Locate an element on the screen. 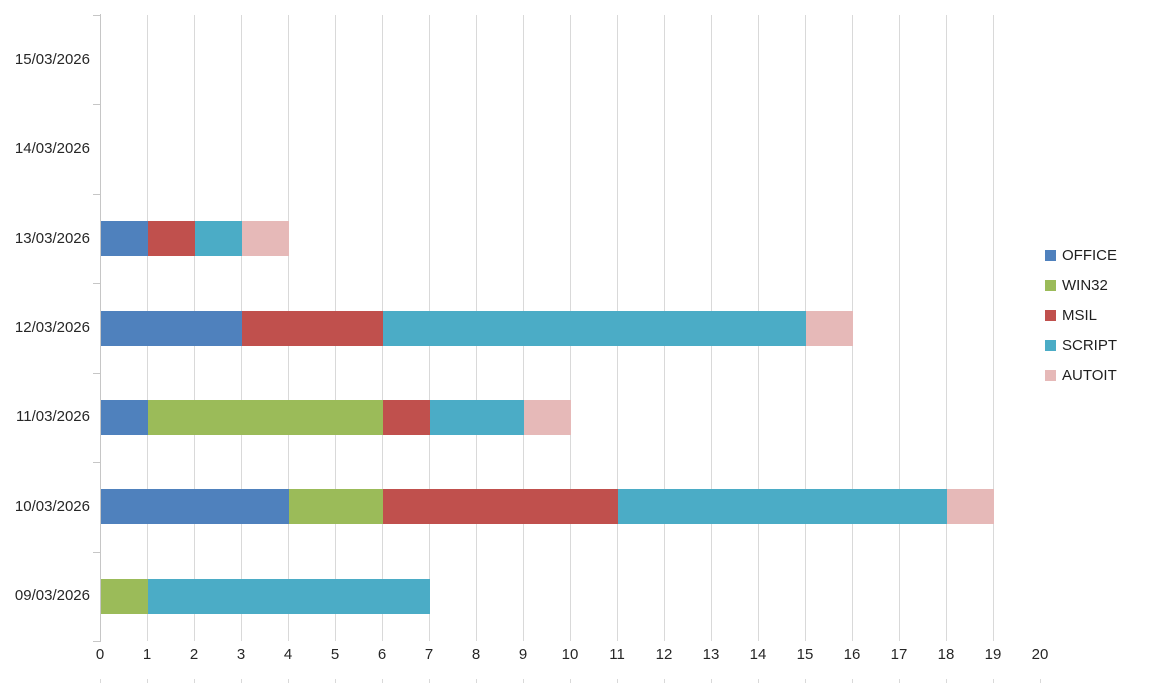  x-axis-label: 11 is located at coordinates (617, 654).